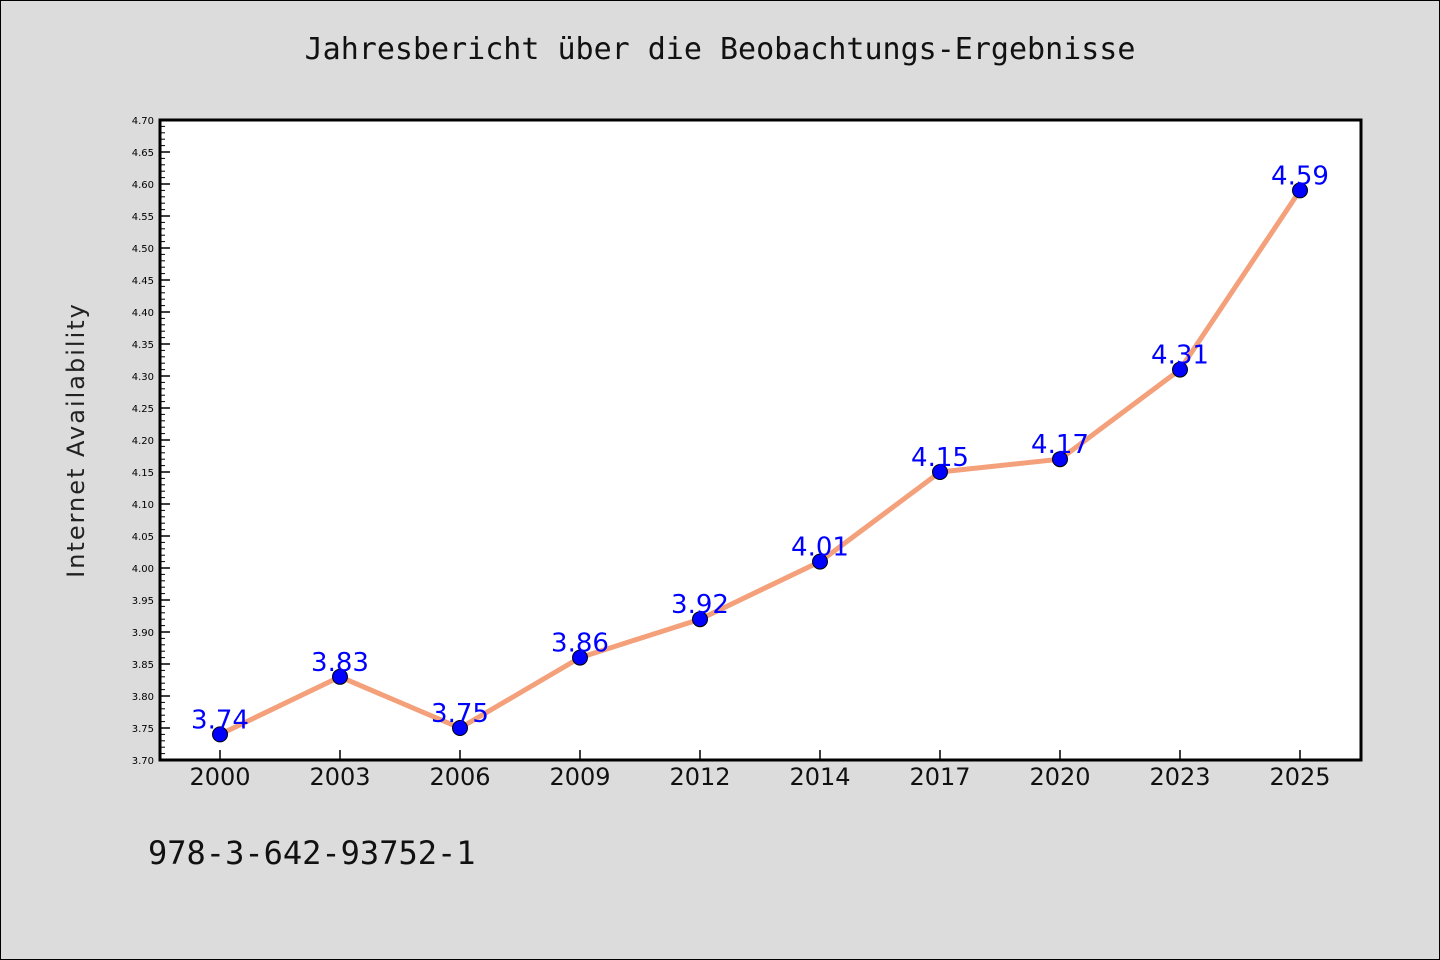 The width and height of the screenshot is (1440, 960). Describe the element at coordinates (143, 313) in the screenshot. I see `y-tick-label: 4.40` at that location.